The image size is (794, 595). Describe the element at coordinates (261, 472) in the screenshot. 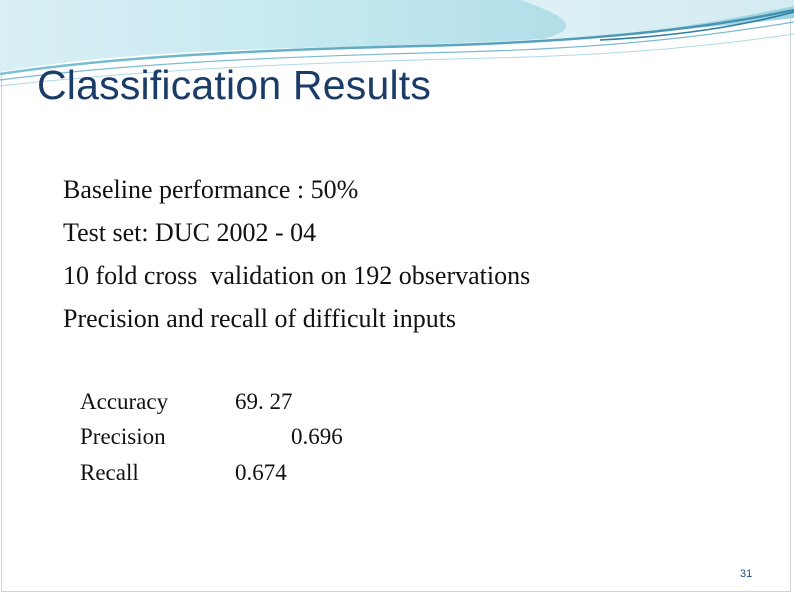

I see `metric-value: 0.674` at that location.